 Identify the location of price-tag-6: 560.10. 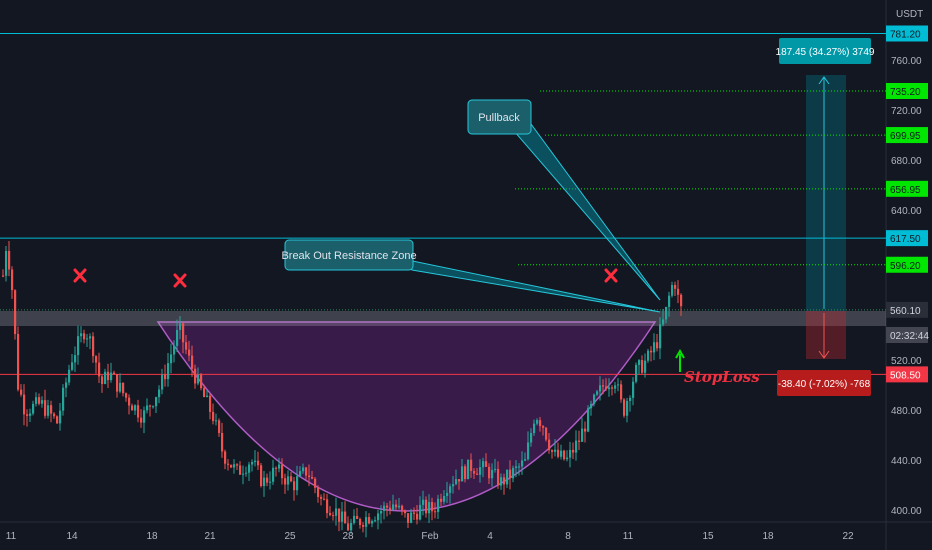
(907, 309).